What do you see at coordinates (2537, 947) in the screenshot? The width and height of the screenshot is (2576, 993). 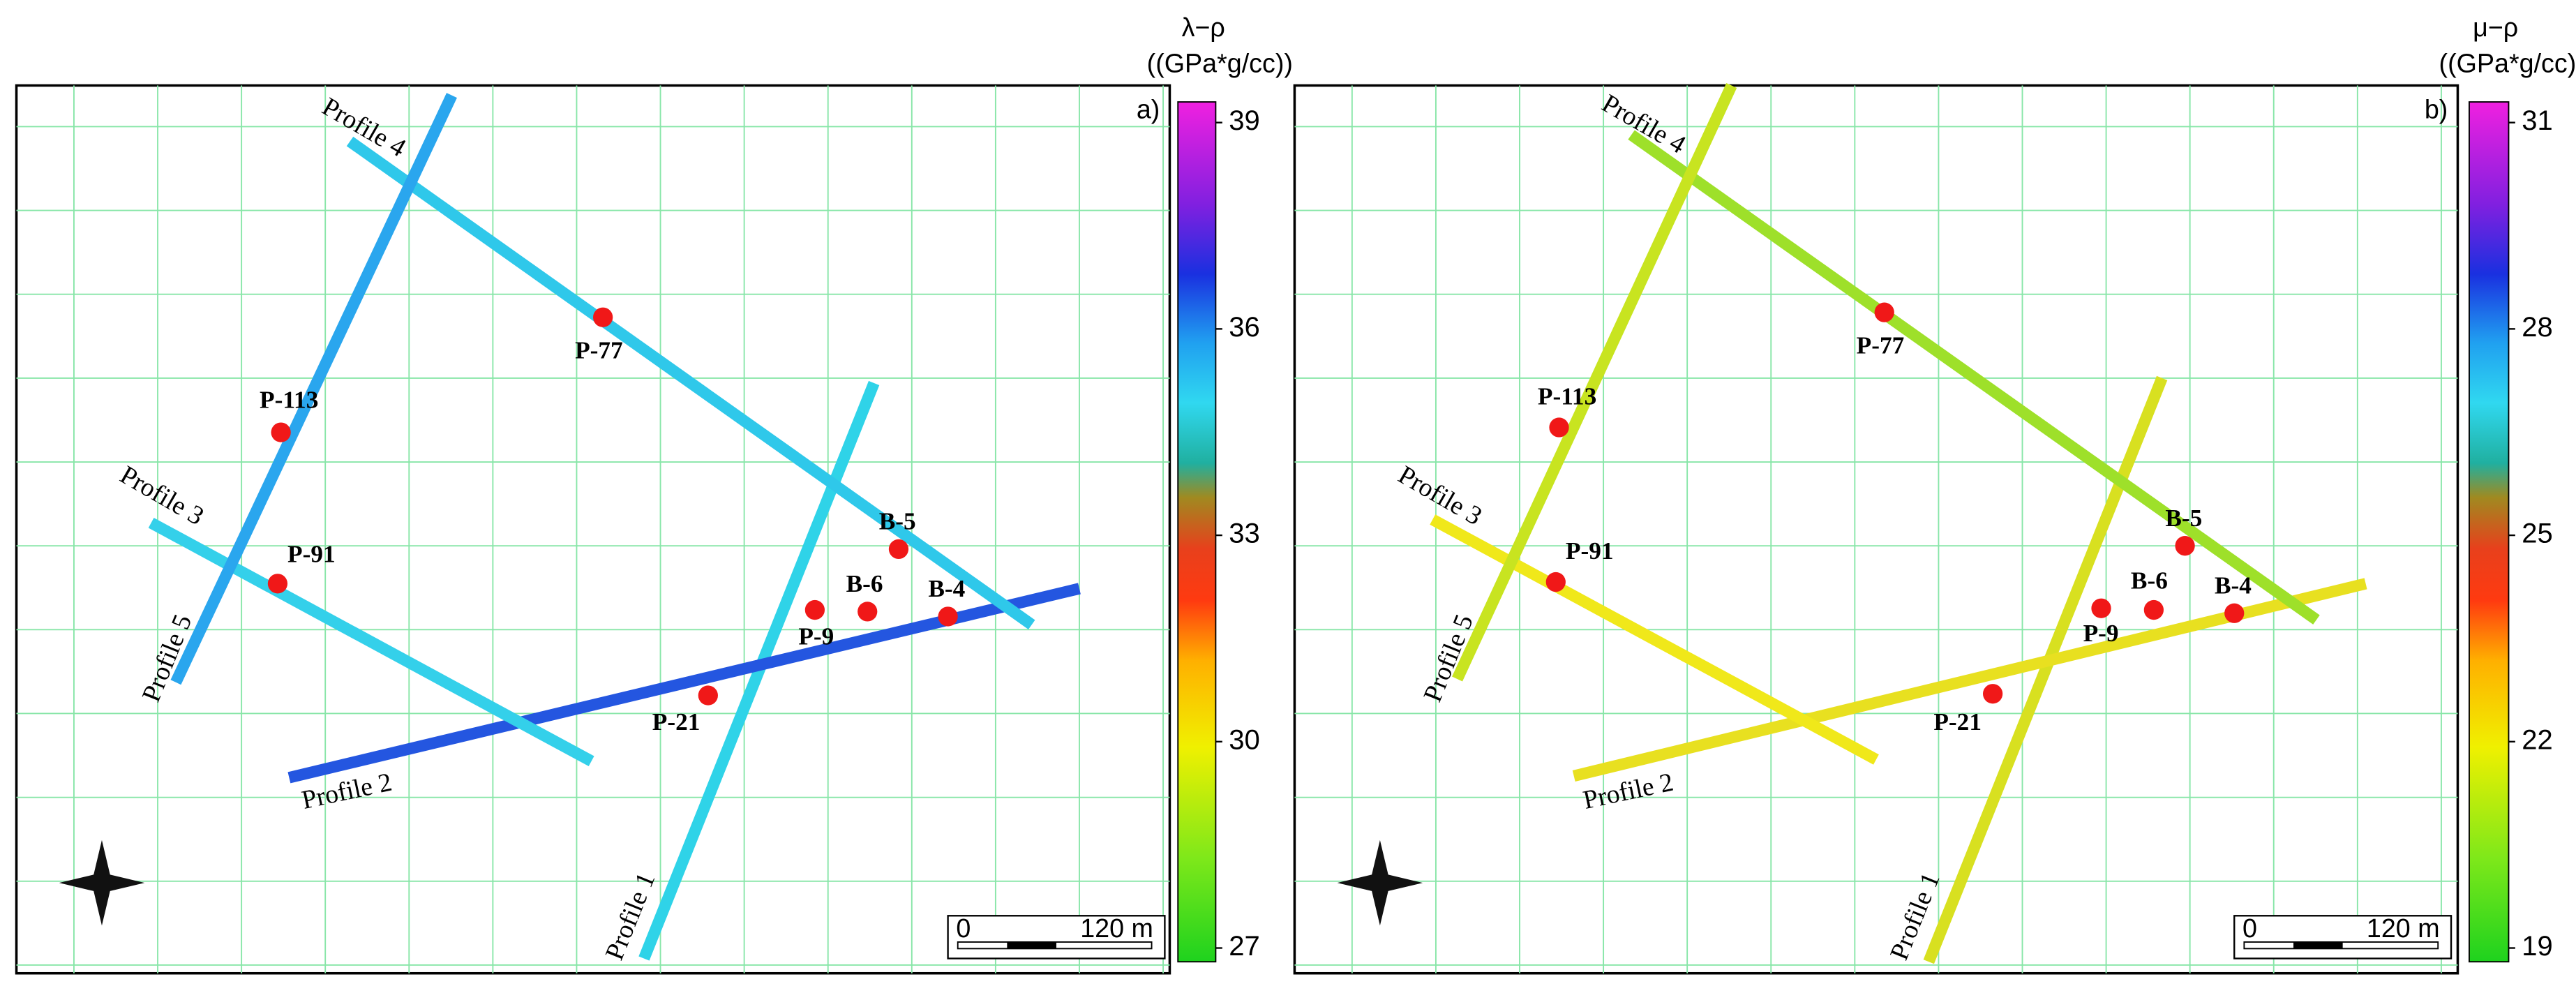 I see `colorbar-tick-label: 19` at bounding box center [2537, 947].